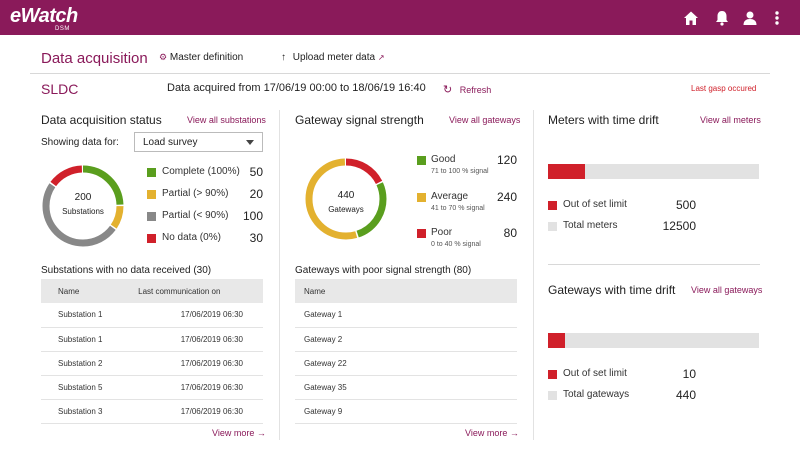 Image resolution: width=800 pixels, height=450 pixels. Describe the element at coordinates (381, 57) in the screenshot. I see `external-link-icon: ↗` at that location.